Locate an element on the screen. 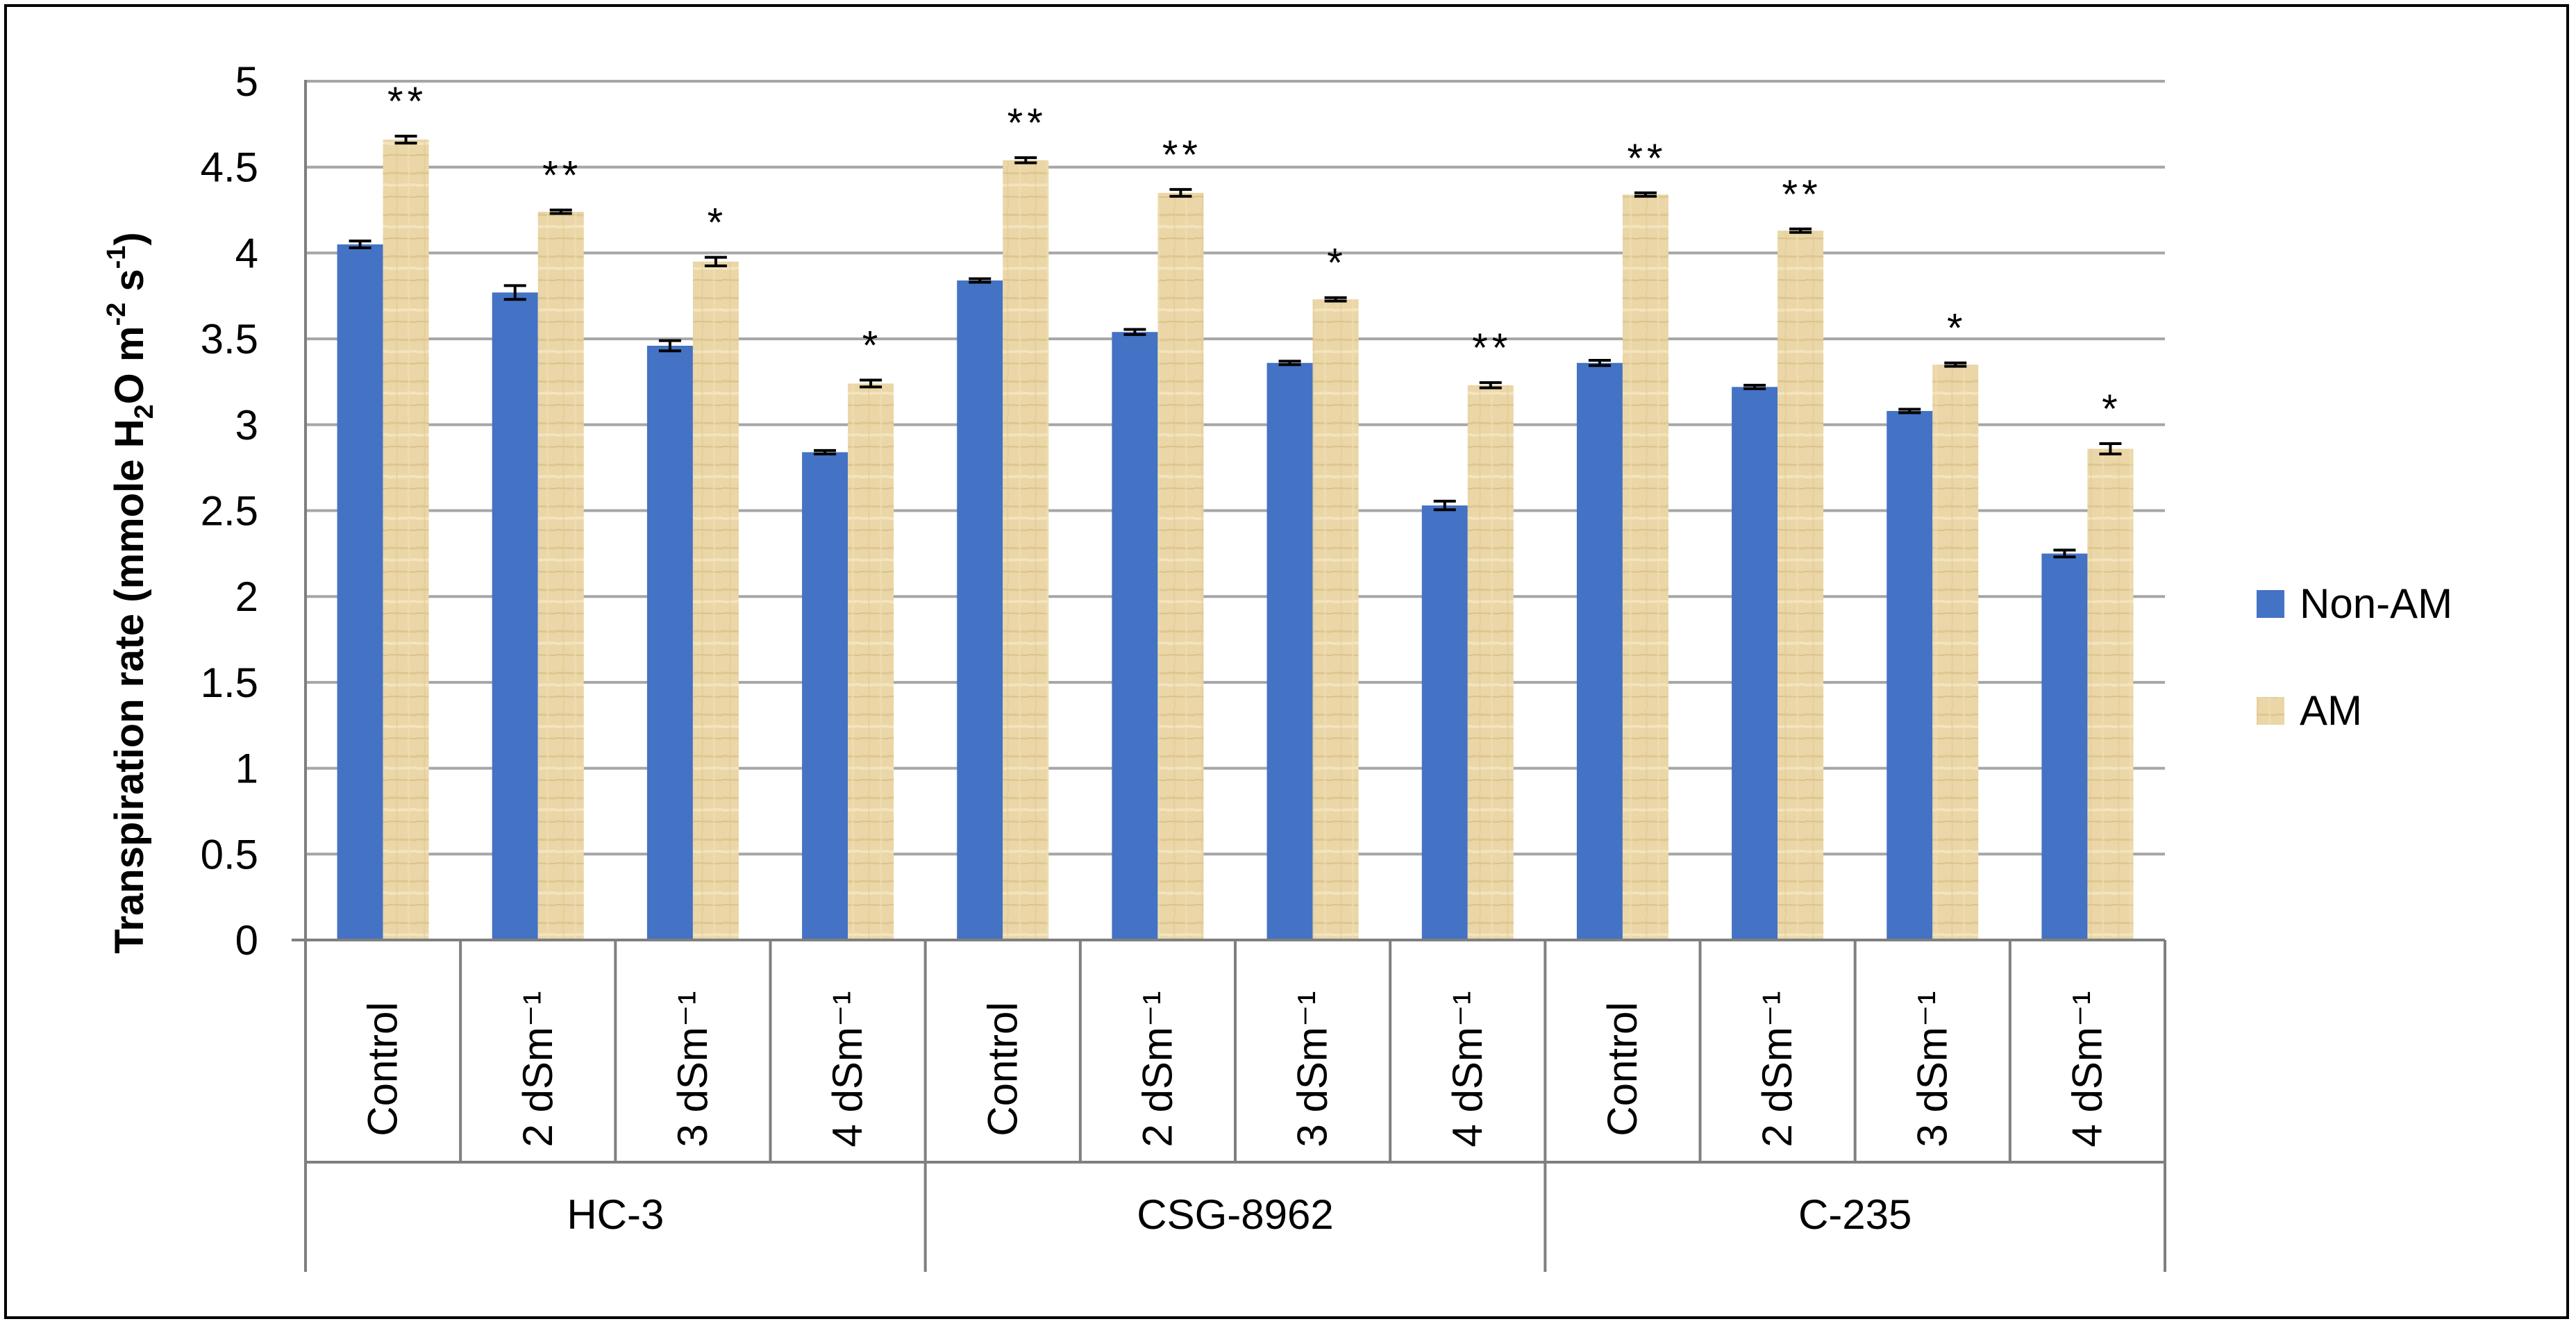  y-tick-label: 5 is located at coordinates (246, 81).